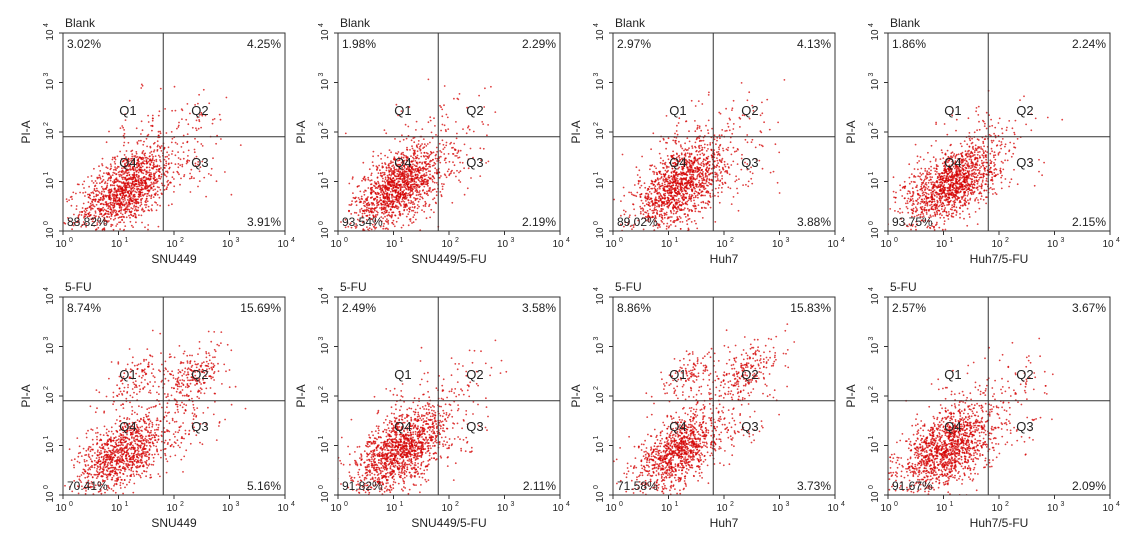 The height and width of the screenshot is (559, 1146). I want to click on y-tick-exponent: 1, so click(596, 174).